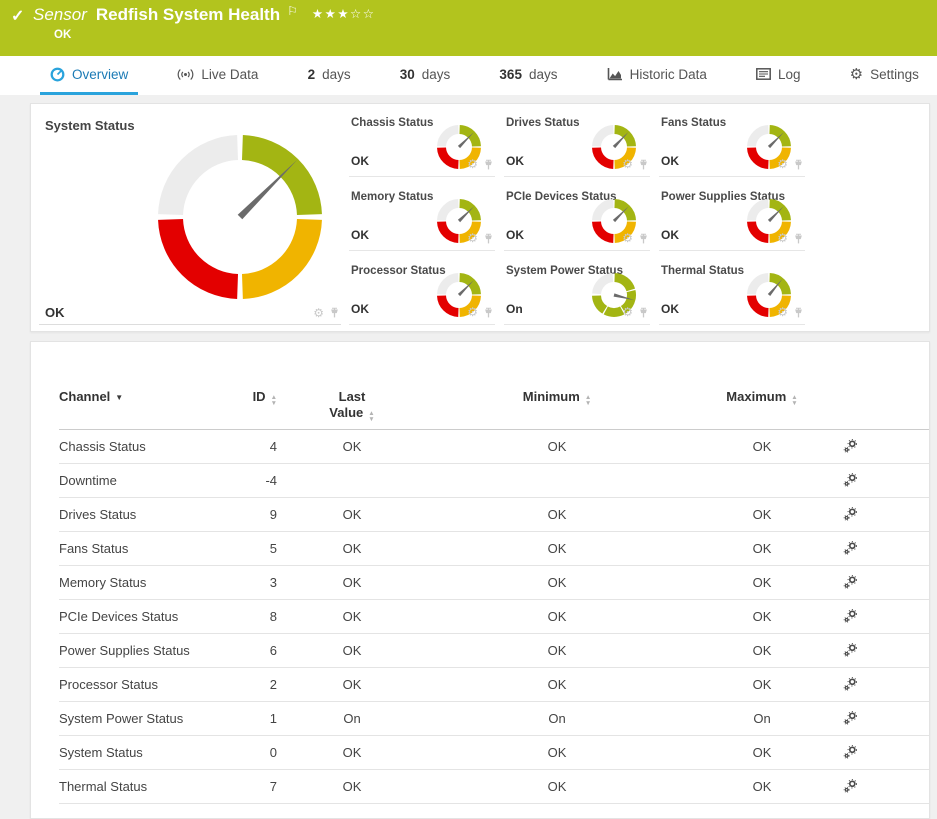 This screenshot has height=819, width=937. I want to click on tab-live-data: Live Data, so click(217, 75).